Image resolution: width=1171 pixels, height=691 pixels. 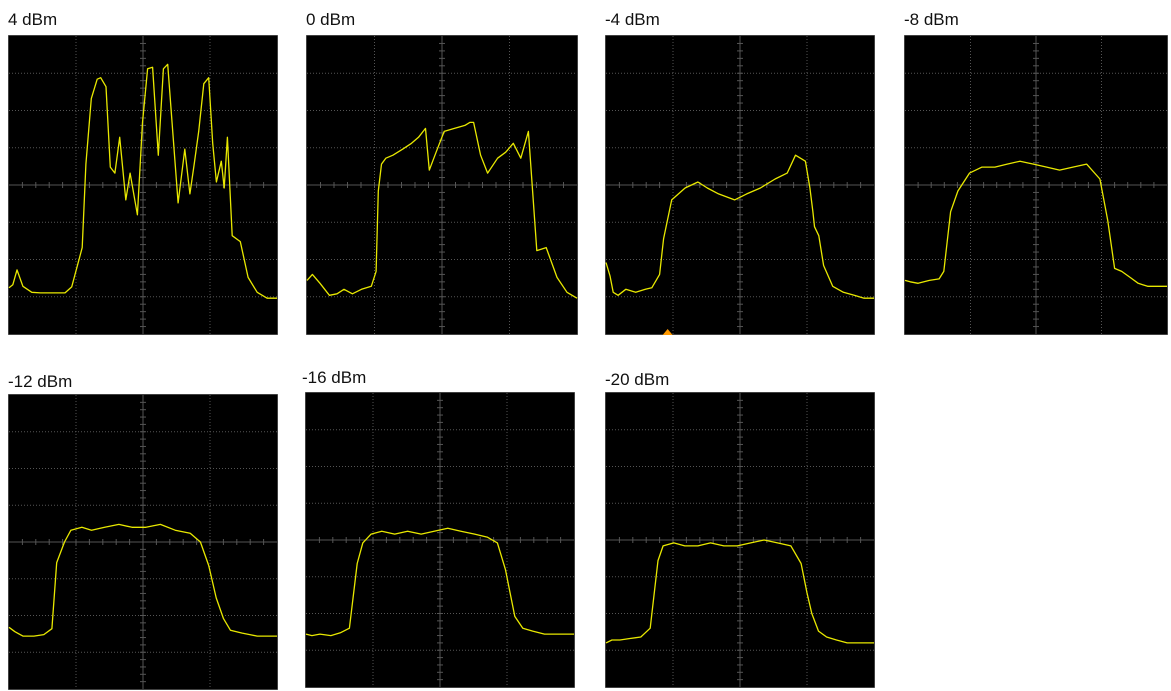 I want to click on panel-title-minus20dbm: -20 dBm, so click(x=637, y=379).